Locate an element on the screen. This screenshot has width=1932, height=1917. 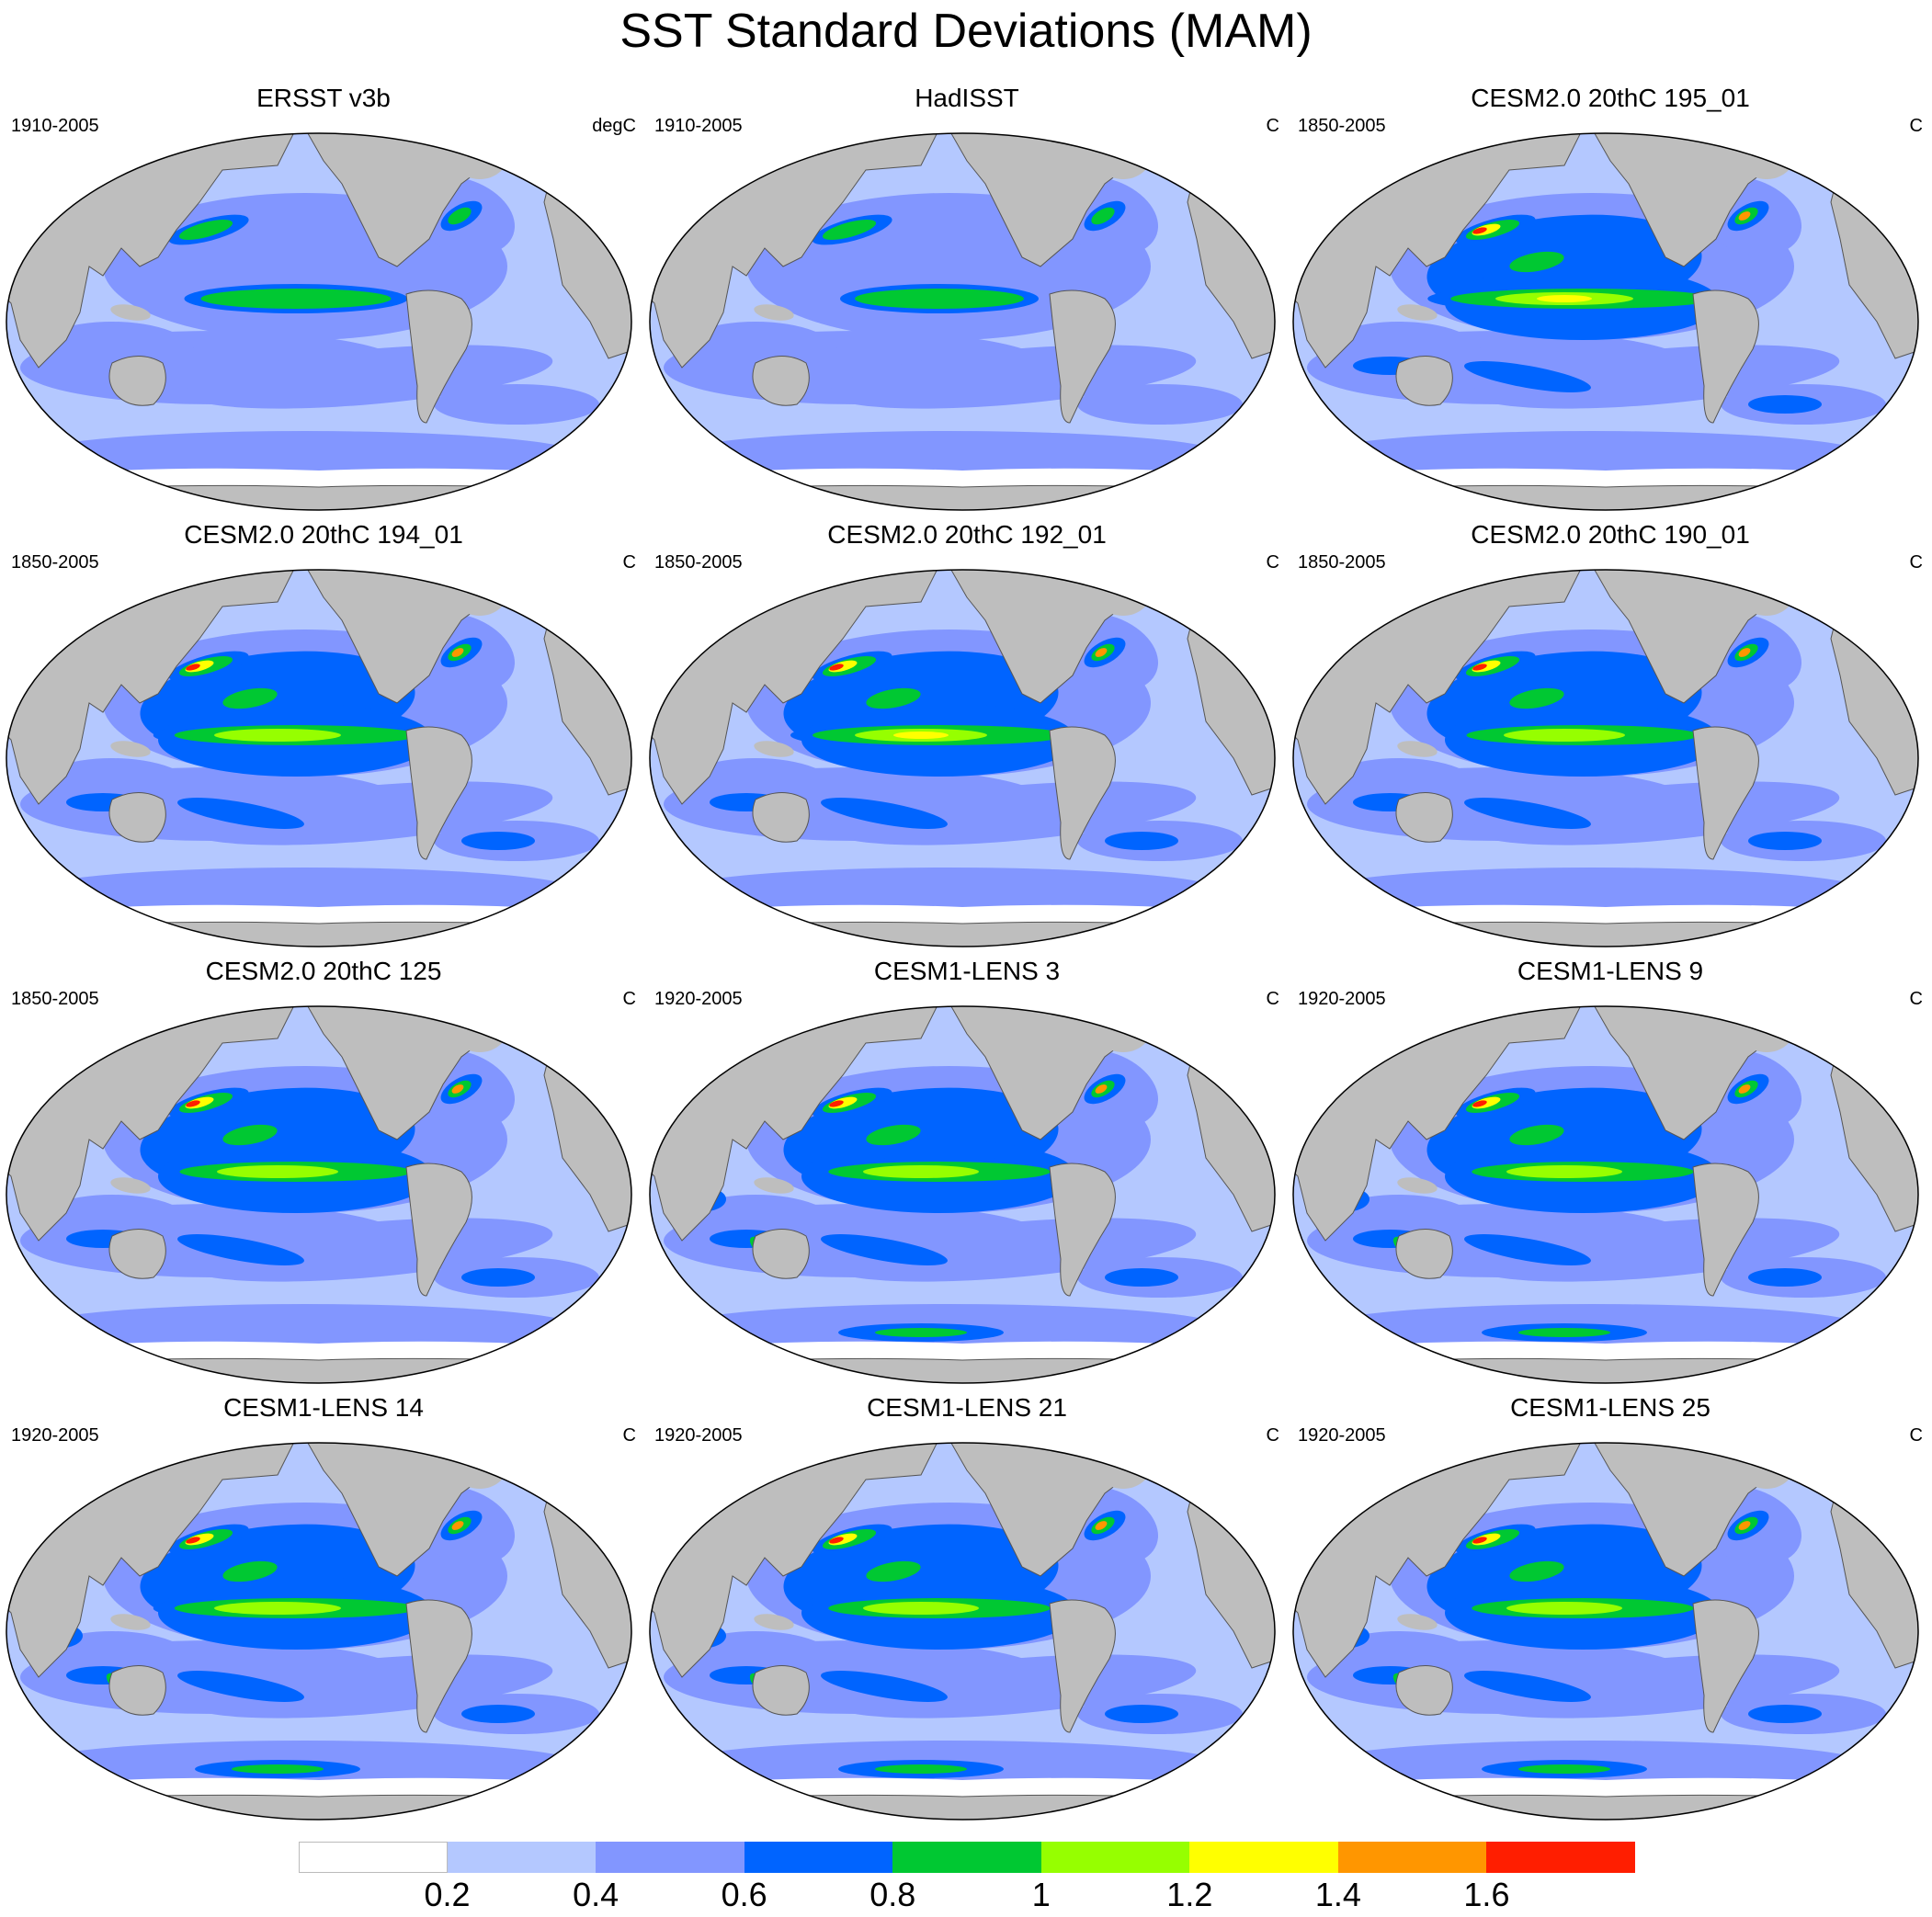
map-panel: CESM1-LENS 3 1920-2005 C is located at coordinates (967, 1172).